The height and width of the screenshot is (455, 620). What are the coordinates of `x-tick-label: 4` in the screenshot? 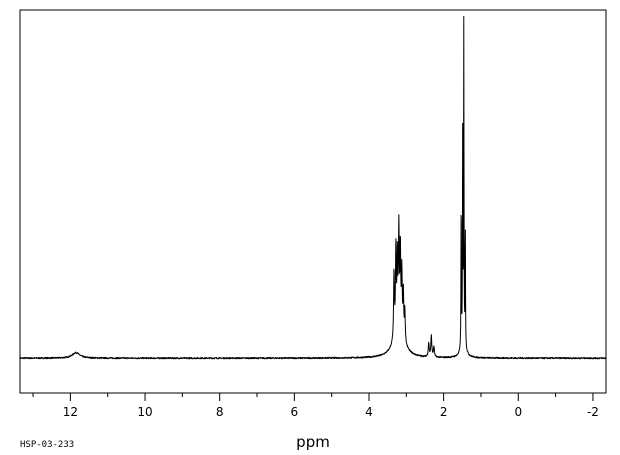 It's located at (369, 412).